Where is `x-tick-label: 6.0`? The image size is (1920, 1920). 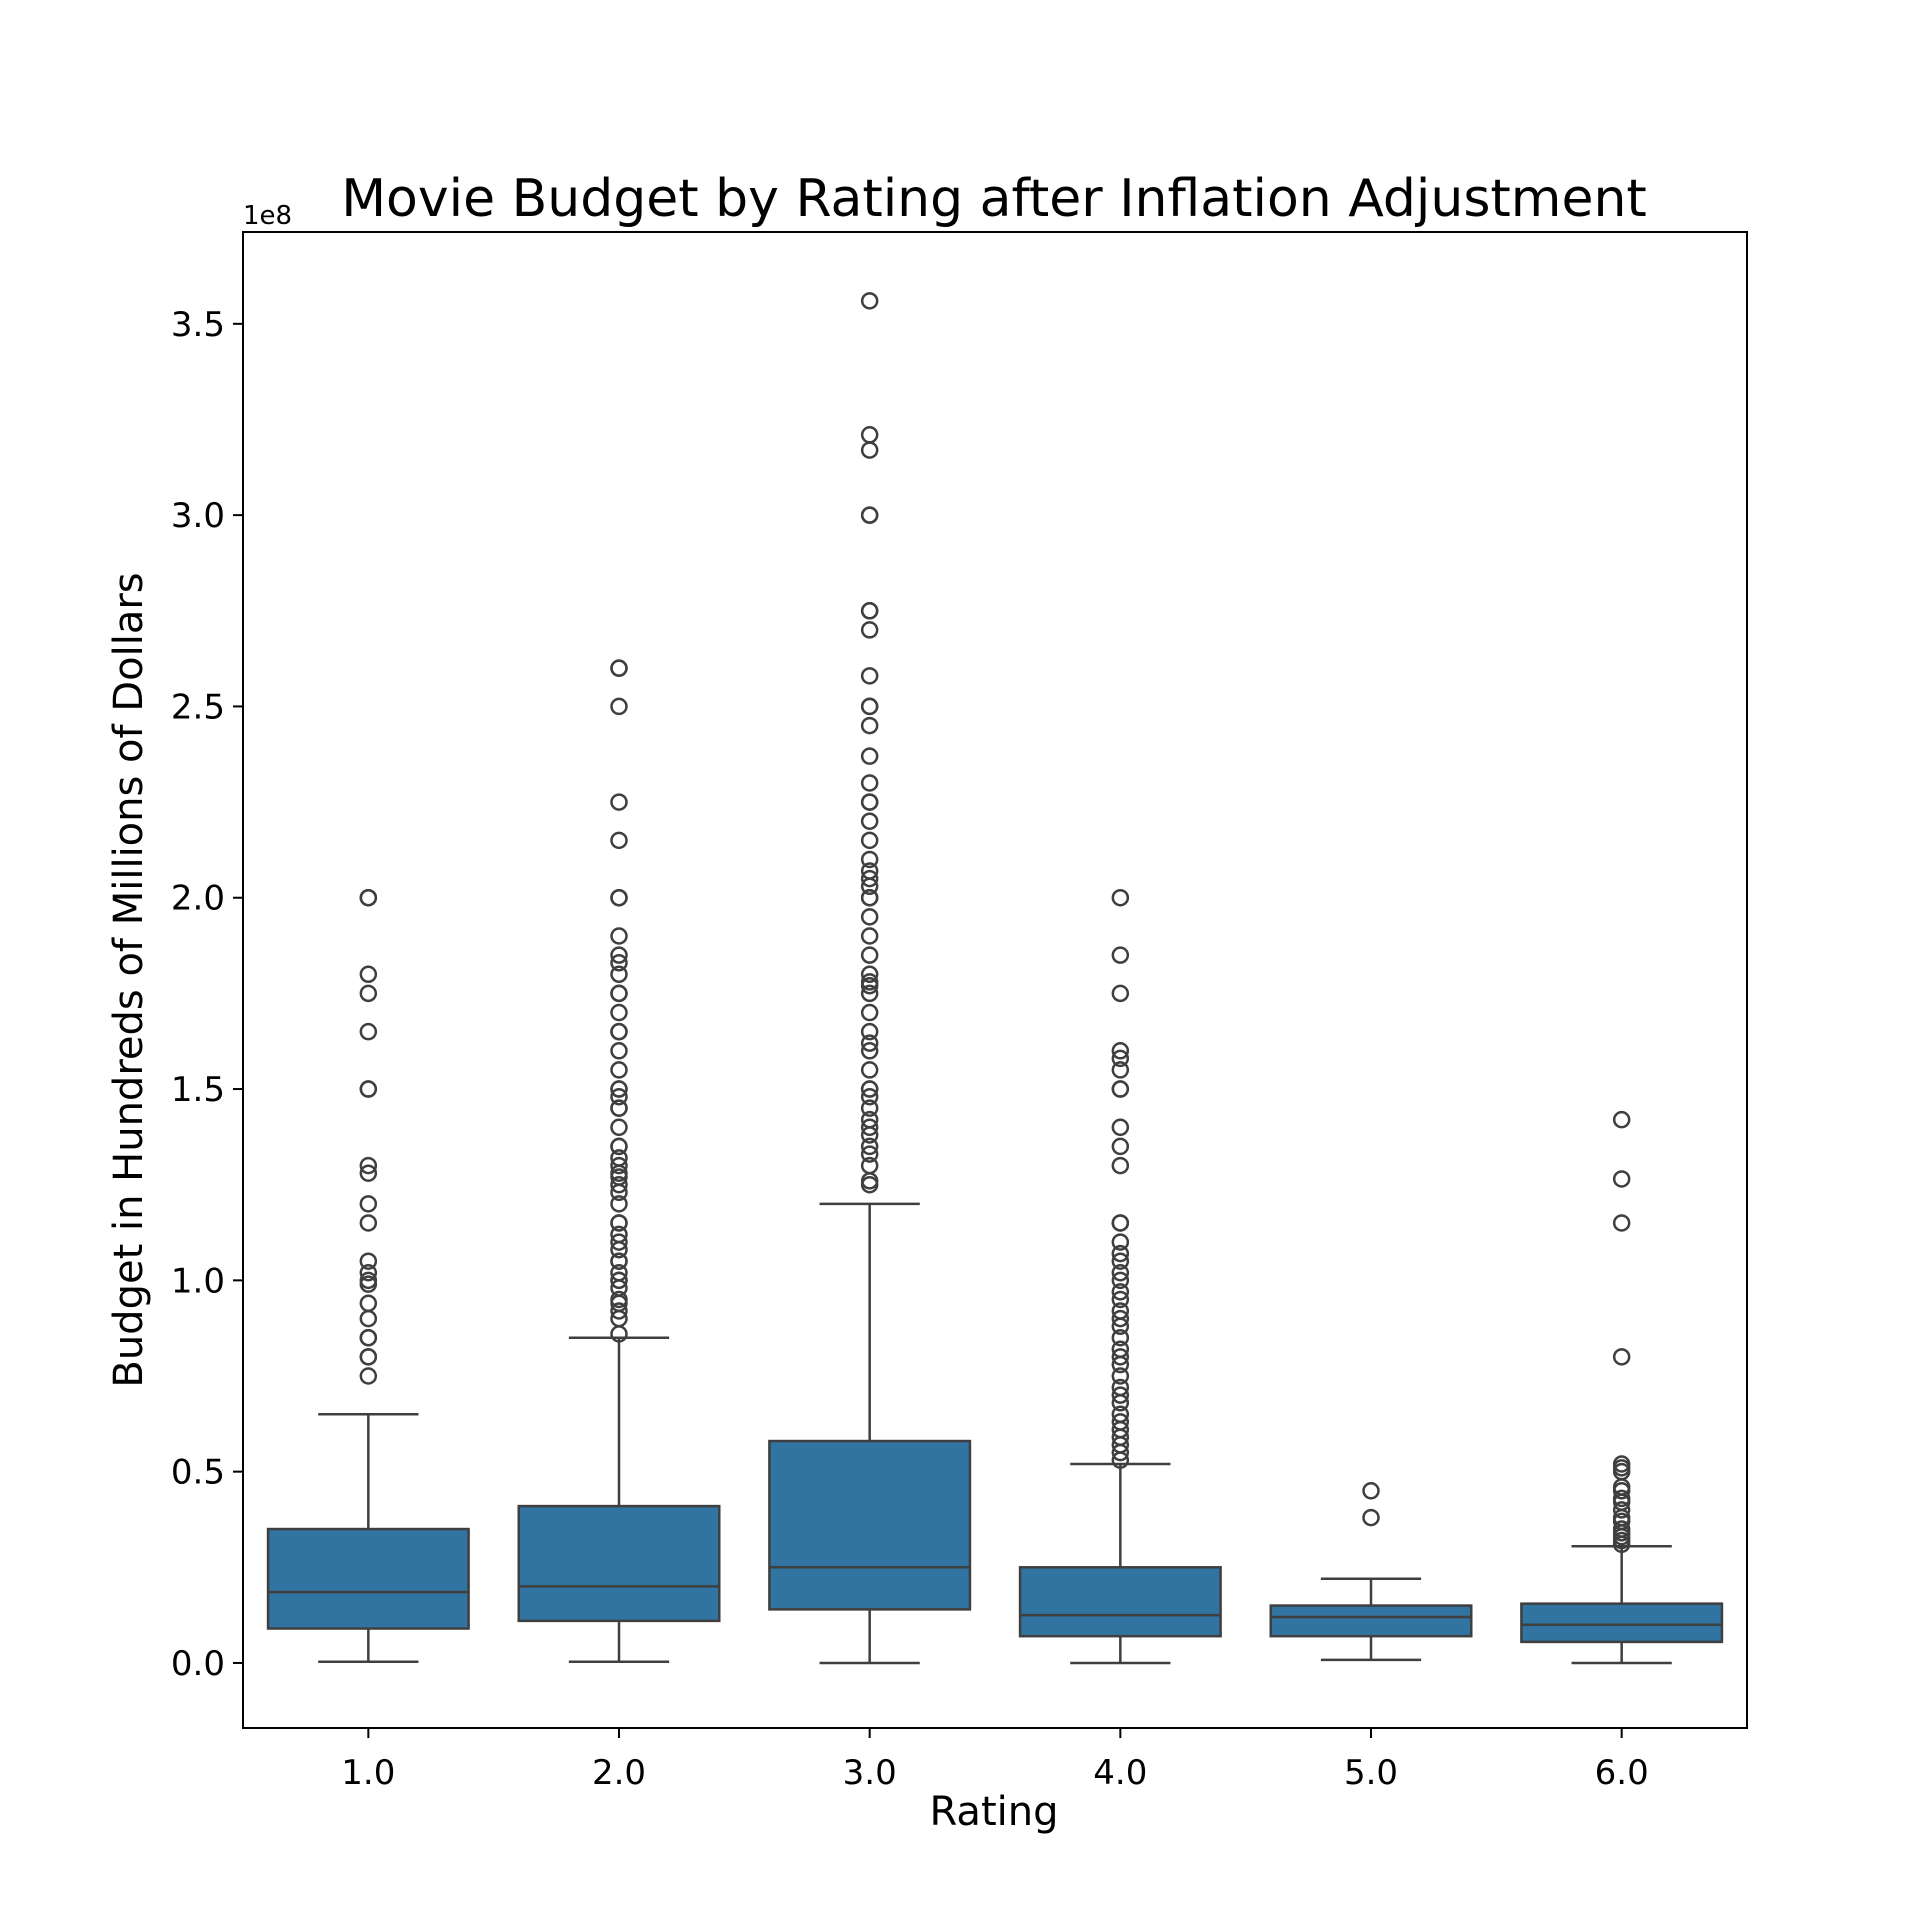 x-tick-label: 6.0 is located at coordinates (1622, 1773).